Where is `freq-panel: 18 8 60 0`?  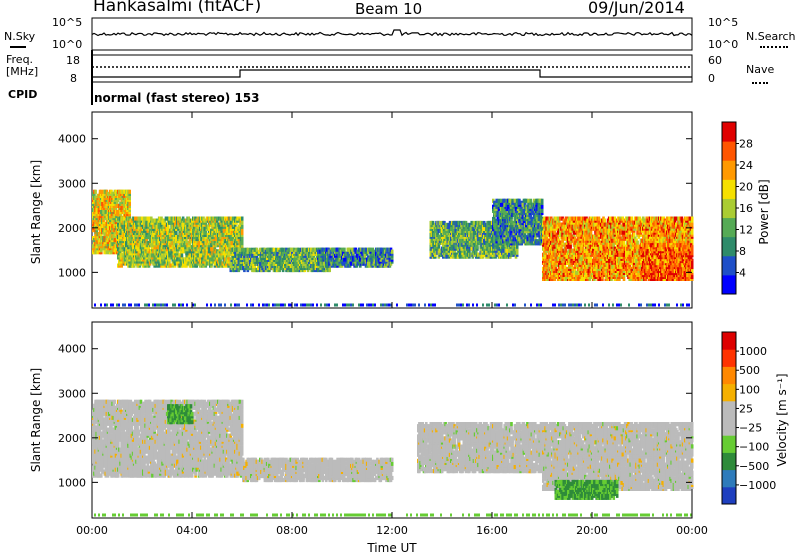 freq-panel: 18 8 60 0 is located at coordinates (394, 69).